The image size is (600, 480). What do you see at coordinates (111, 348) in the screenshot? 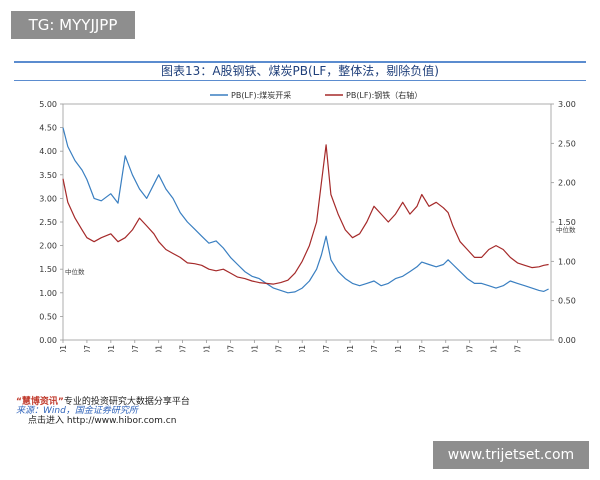
I see `x-tick-label: 11/01` at bounding box center [111, 348].